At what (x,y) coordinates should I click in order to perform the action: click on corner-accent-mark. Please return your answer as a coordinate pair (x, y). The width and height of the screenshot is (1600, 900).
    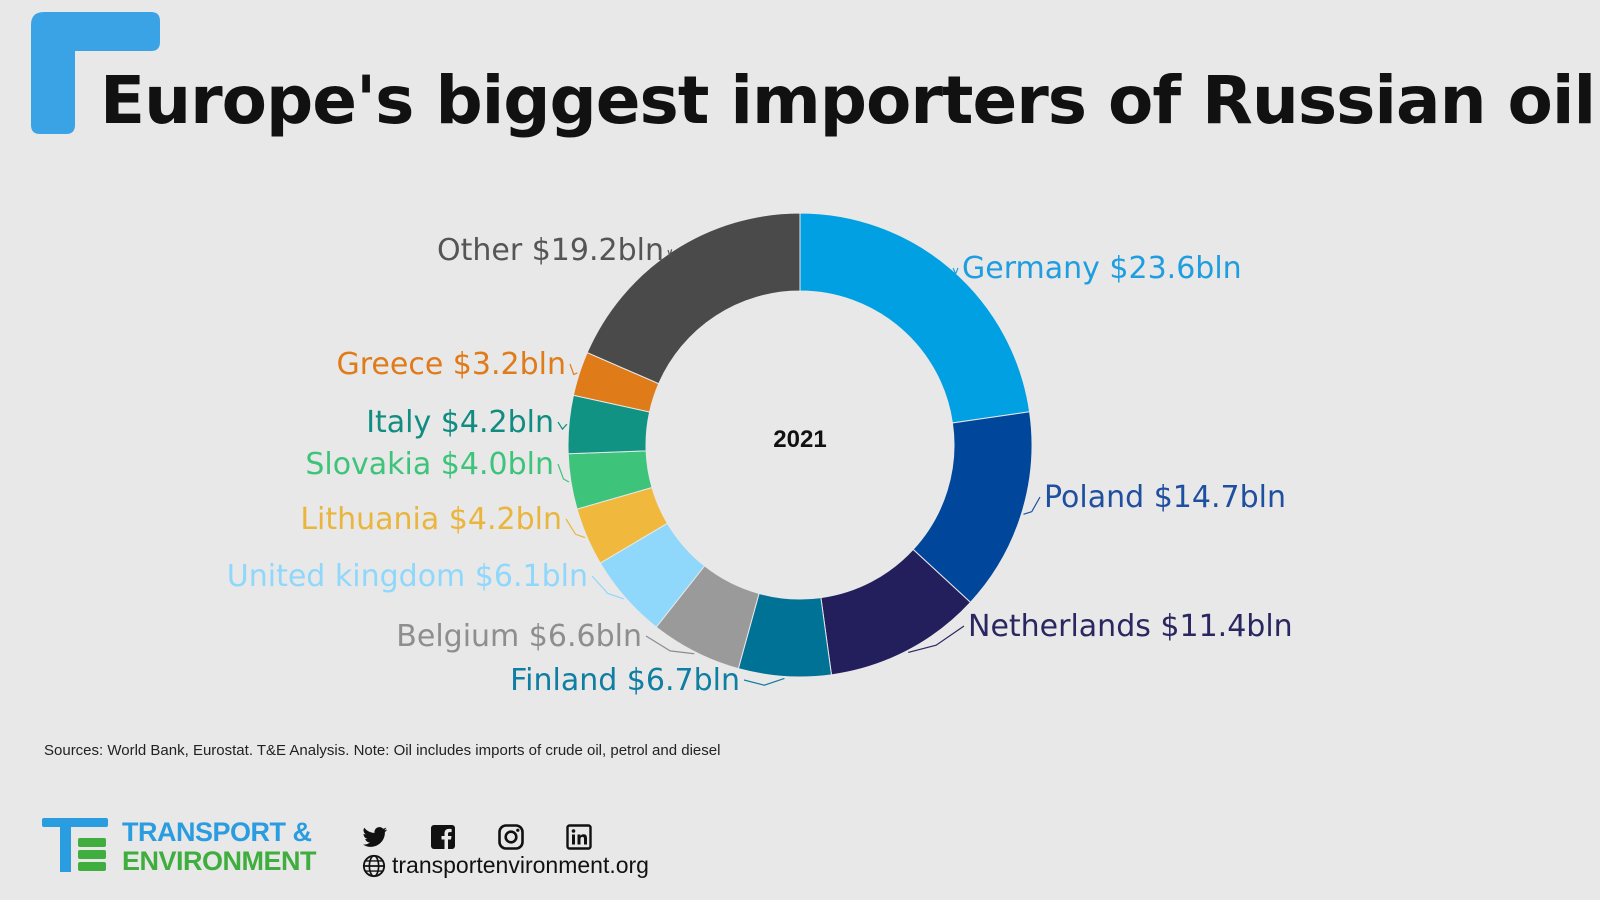
    Looking at the image, I should click on (95, 73).